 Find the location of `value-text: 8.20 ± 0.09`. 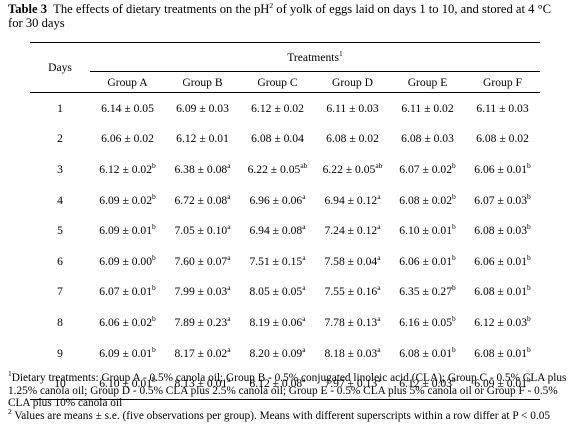

value-text: 8.20 ± 0.09 is located at coordinates (276, 353).